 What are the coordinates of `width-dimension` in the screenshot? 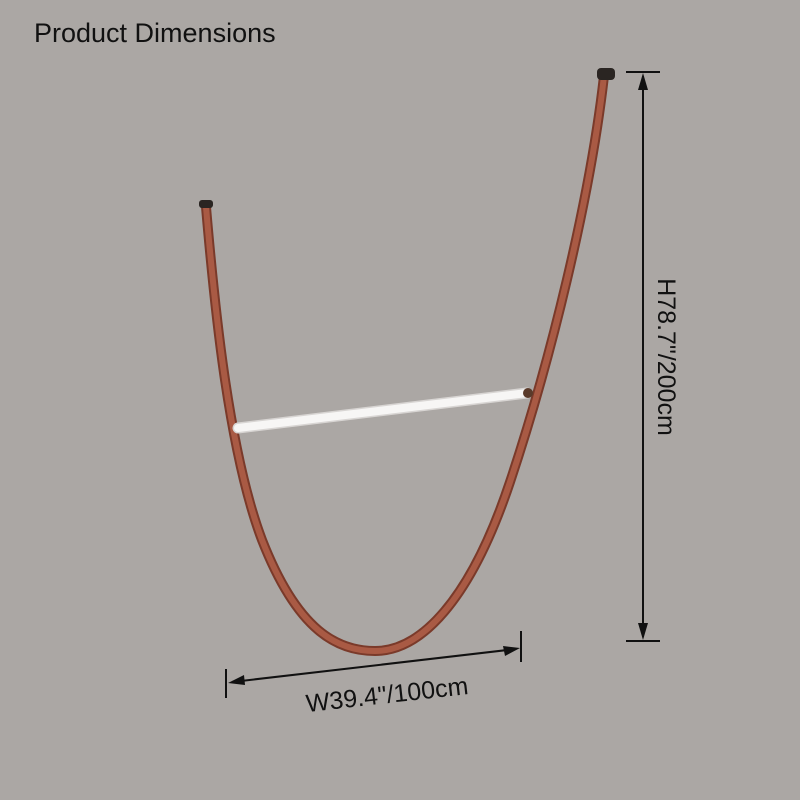 It's located at (373, 664).